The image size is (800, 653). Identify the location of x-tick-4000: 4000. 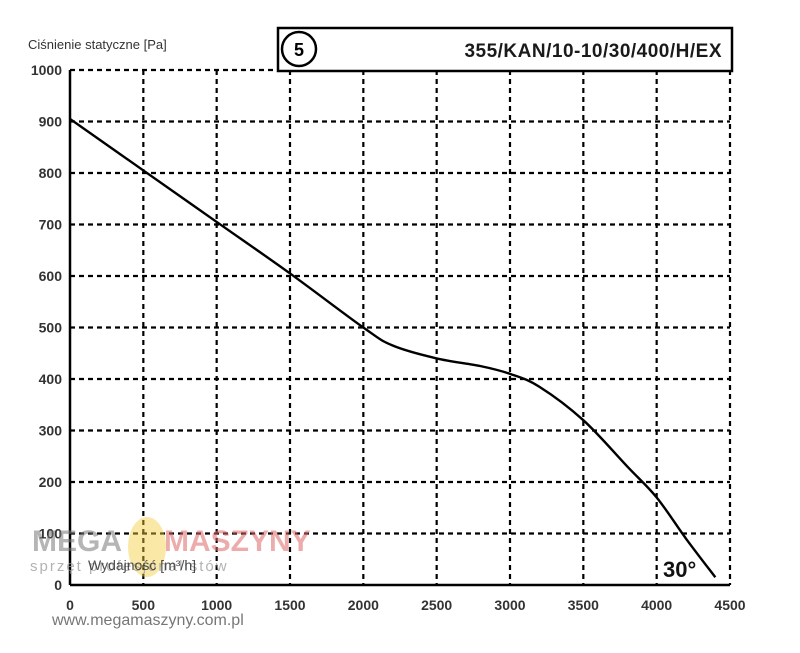
(656, 605).